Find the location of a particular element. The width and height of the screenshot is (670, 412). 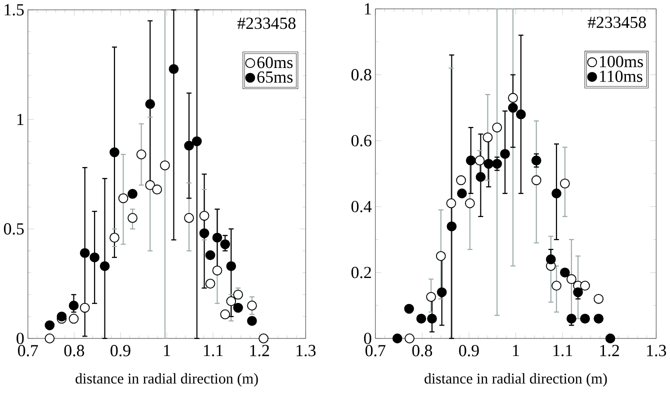

y-tick-label: 0.2 is located at coordinates (361, 272).